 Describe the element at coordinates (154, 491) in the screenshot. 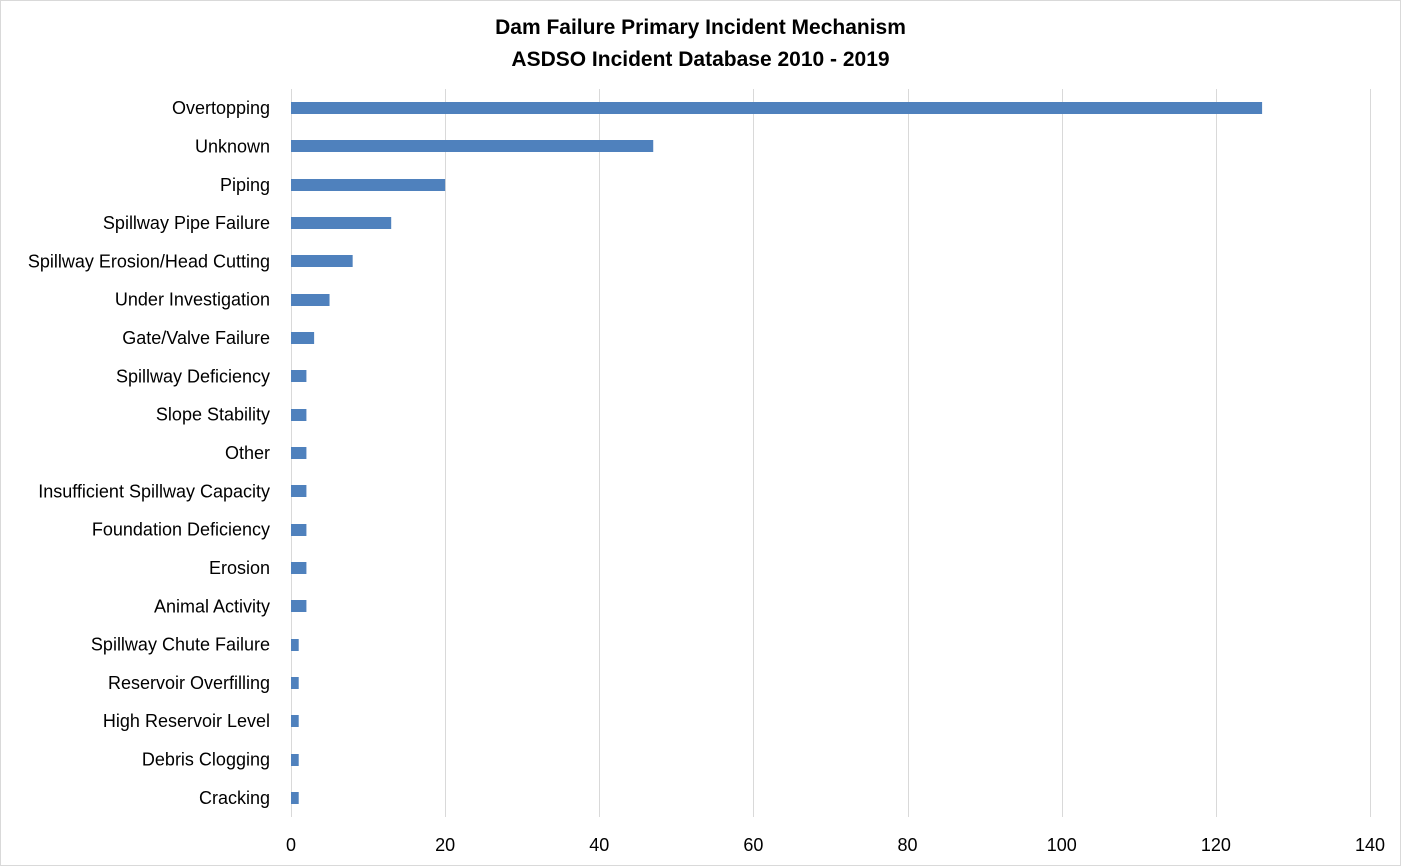

I see `category-label: Insufficient Spillway Capacity` at that location.